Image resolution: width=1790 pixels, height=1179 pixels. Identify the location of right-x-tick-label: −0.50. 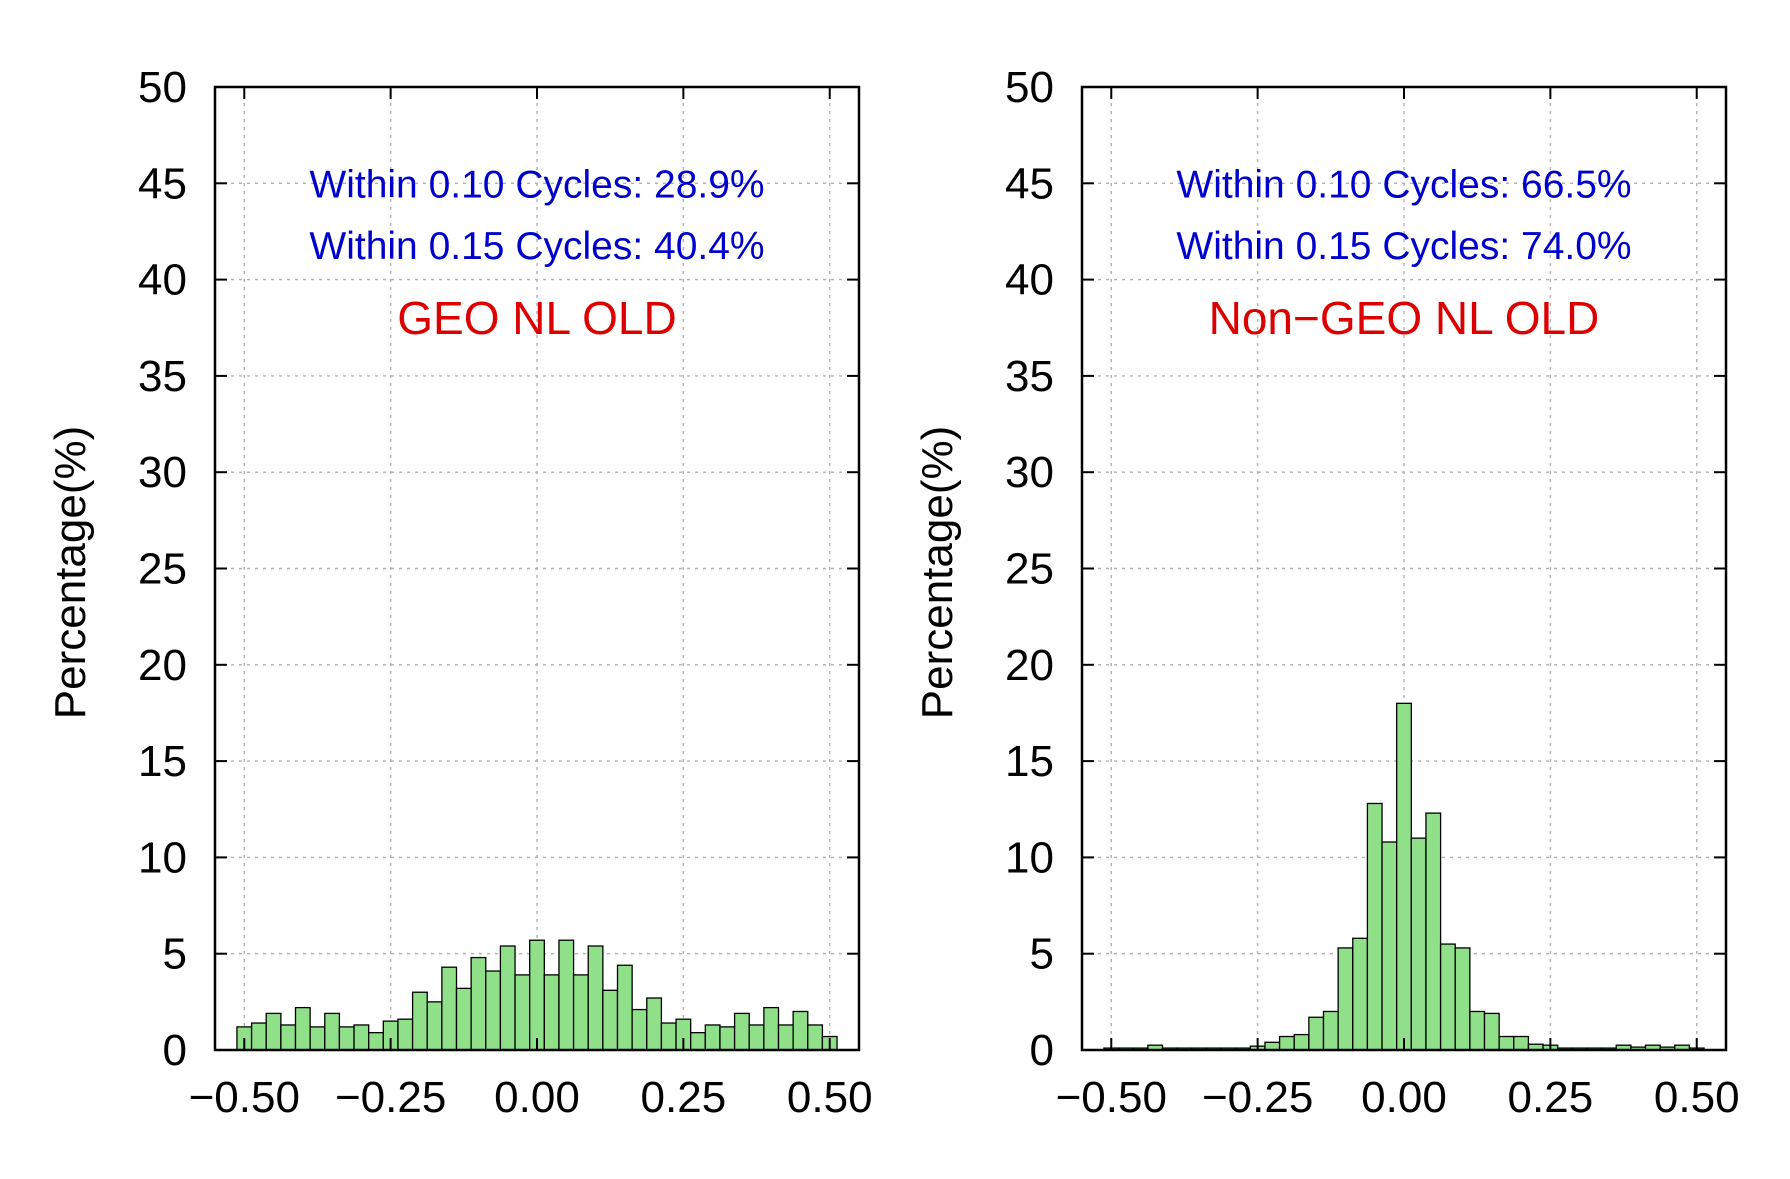
(1111, 1097).